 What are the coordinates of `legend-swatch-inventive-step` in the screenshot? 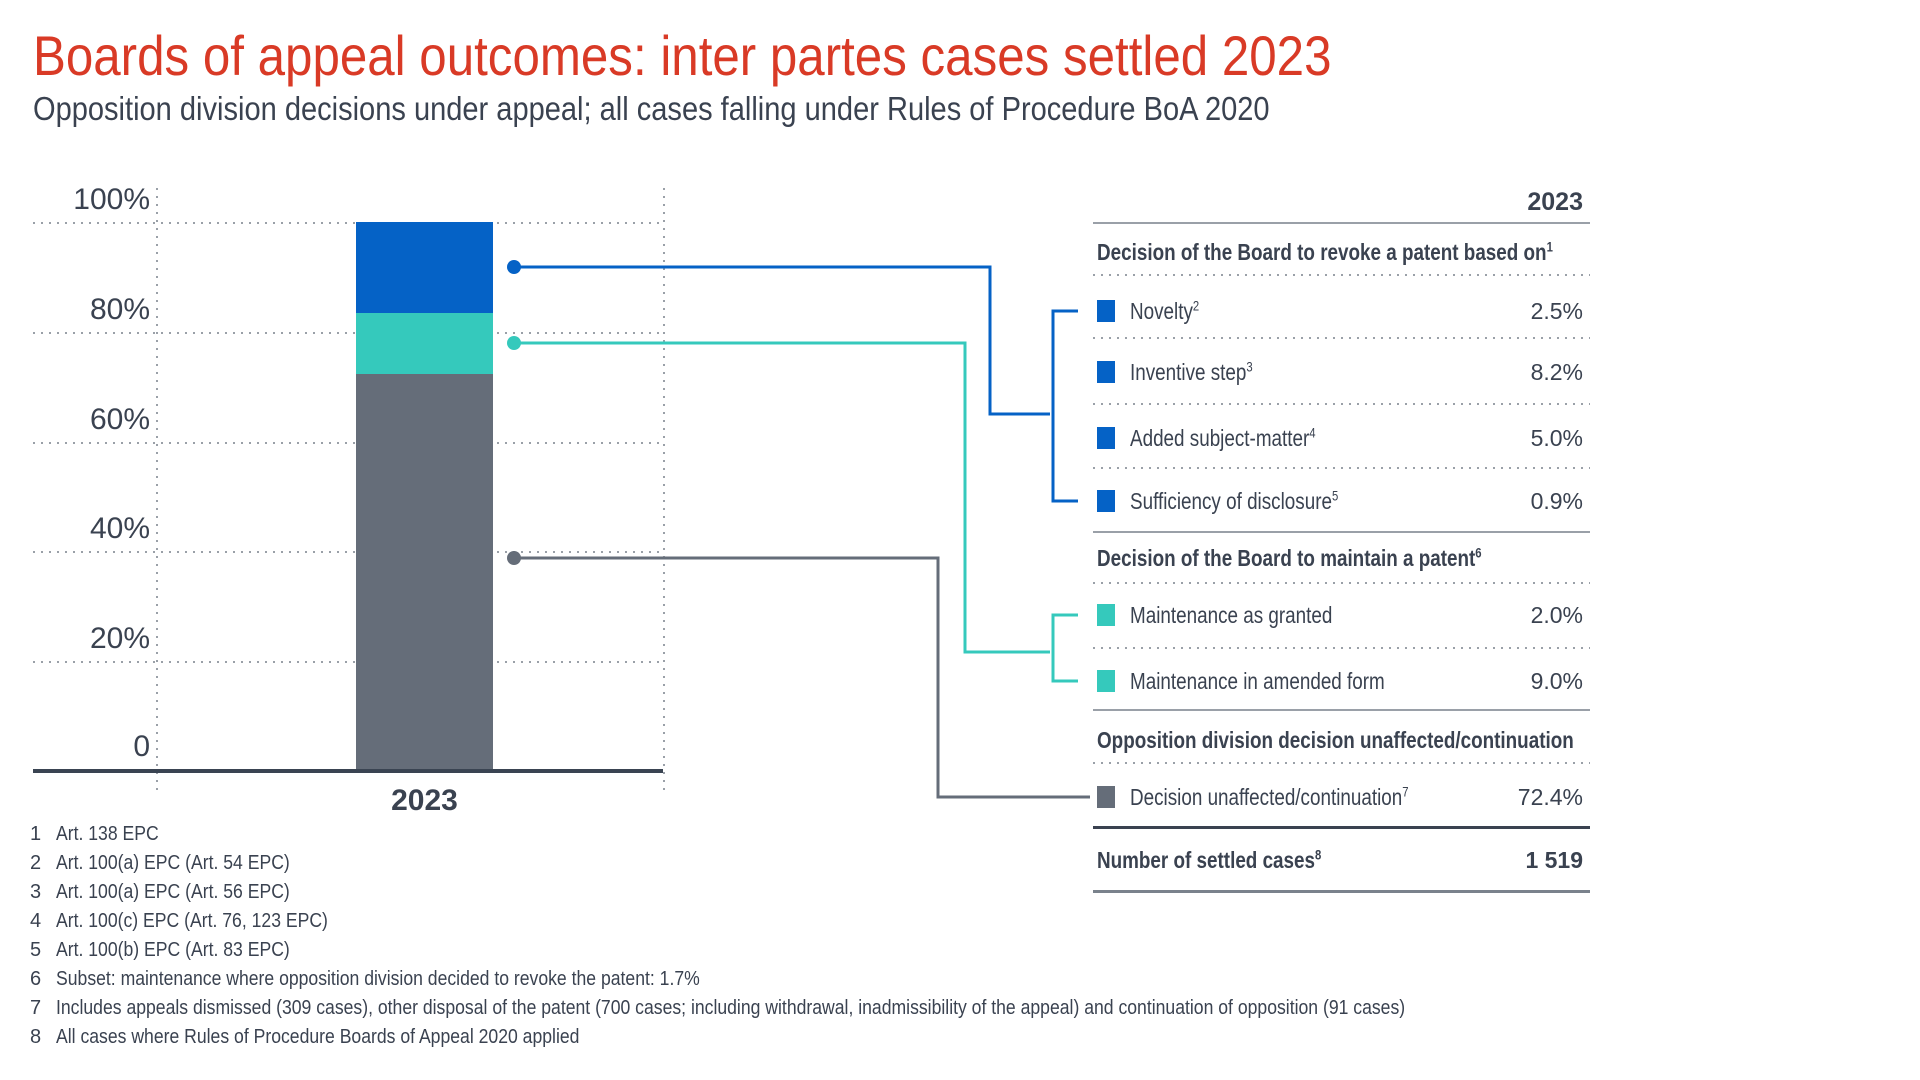 It's located at (1106, 372).